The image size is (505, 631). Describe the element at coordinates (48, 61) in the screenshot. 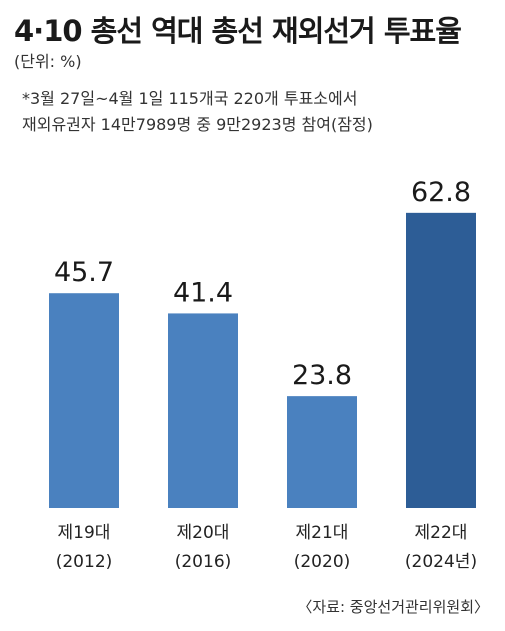

I see `unit-label: (단위: %)` at that location.